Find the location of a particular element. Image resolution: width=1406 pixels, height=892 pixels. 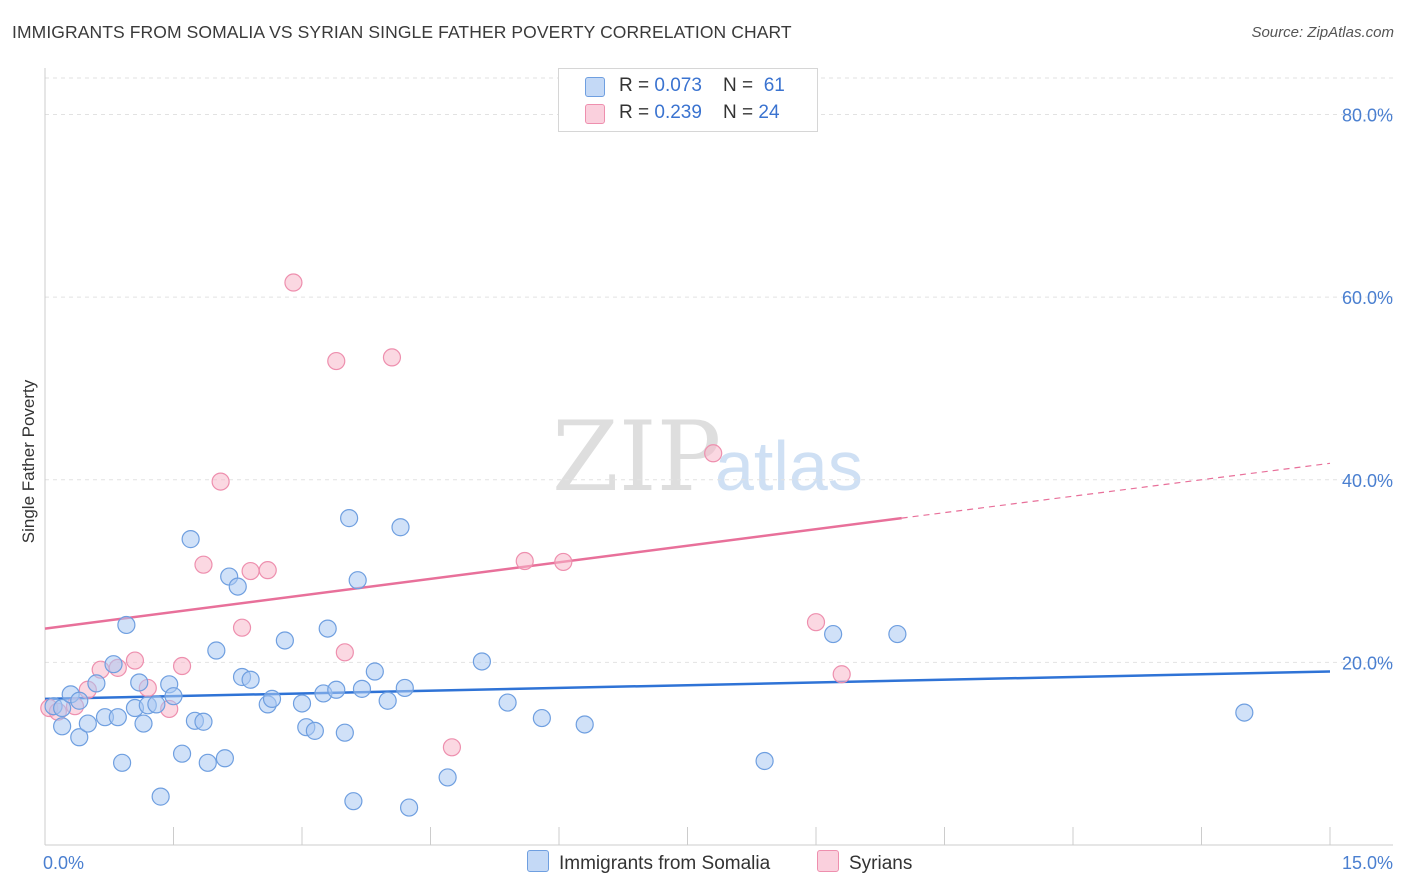

x-tick-label-max: 15.0% is located at coordinates (1367, 863).